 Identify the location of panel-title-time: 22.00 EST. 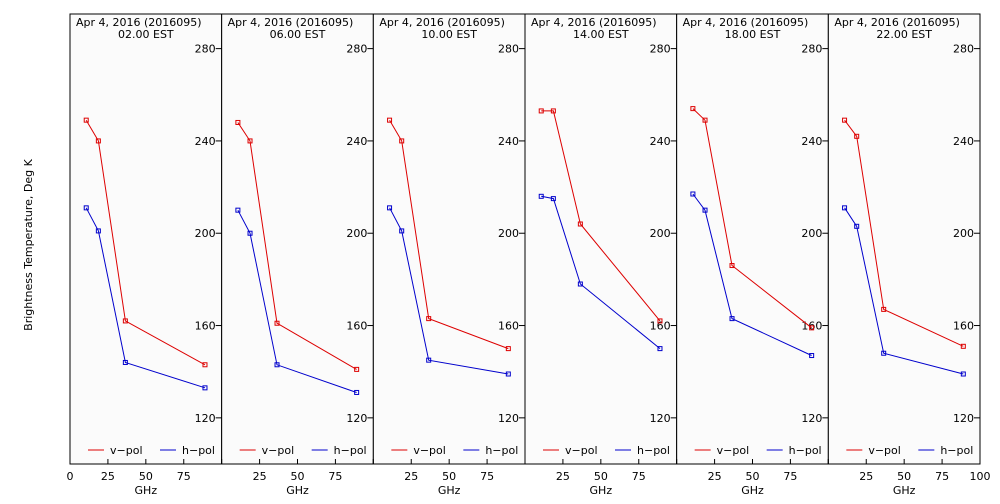
(904, 34).